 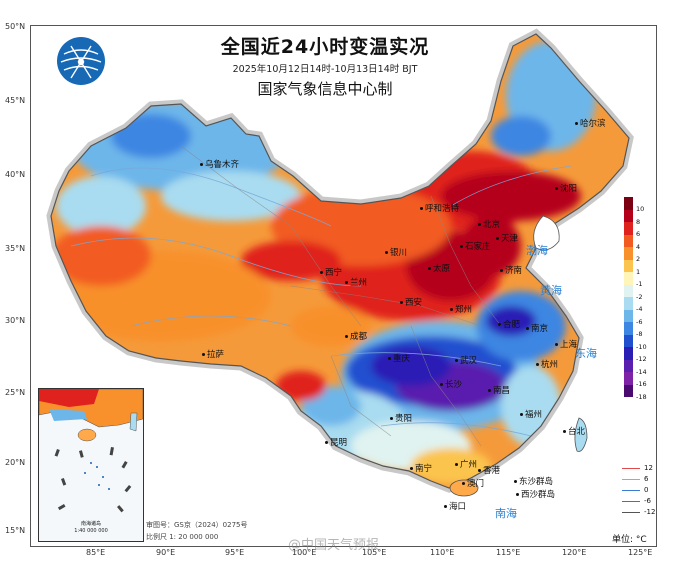 What do you see at coordinates (235, 552) in the screenshot?
I see `lon-tick: 95°E` at bounding box center [235, 552].